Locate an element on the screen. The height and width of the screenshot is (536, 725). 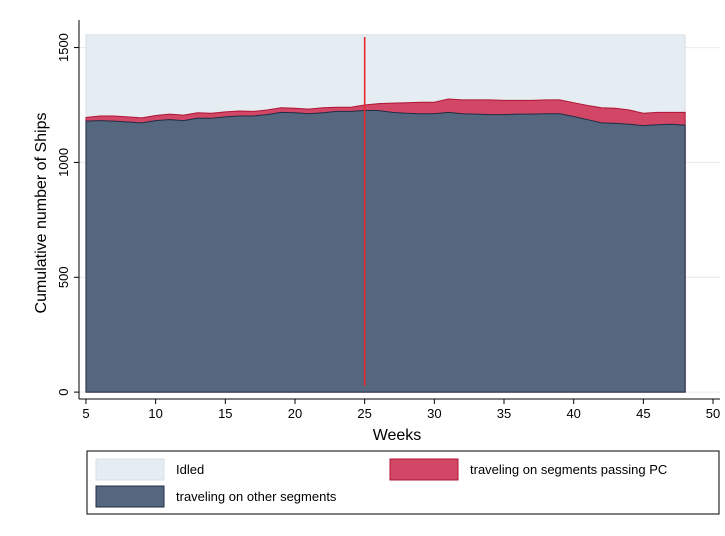
x-axis-title: Weeks is located at coordinates (397, 435).